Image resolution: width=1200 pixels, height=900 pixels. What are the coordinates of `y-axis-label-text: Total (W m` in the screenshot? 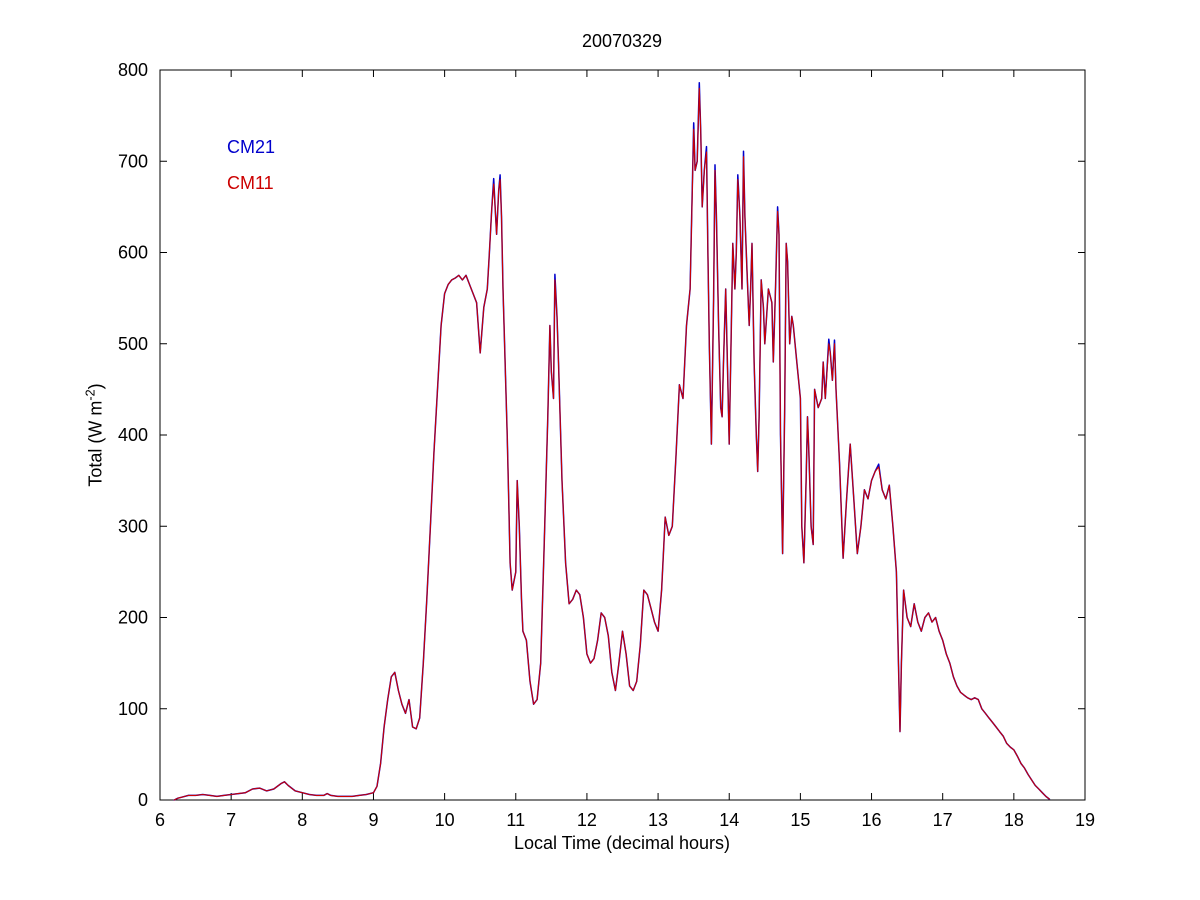 It's located at (95, 443).